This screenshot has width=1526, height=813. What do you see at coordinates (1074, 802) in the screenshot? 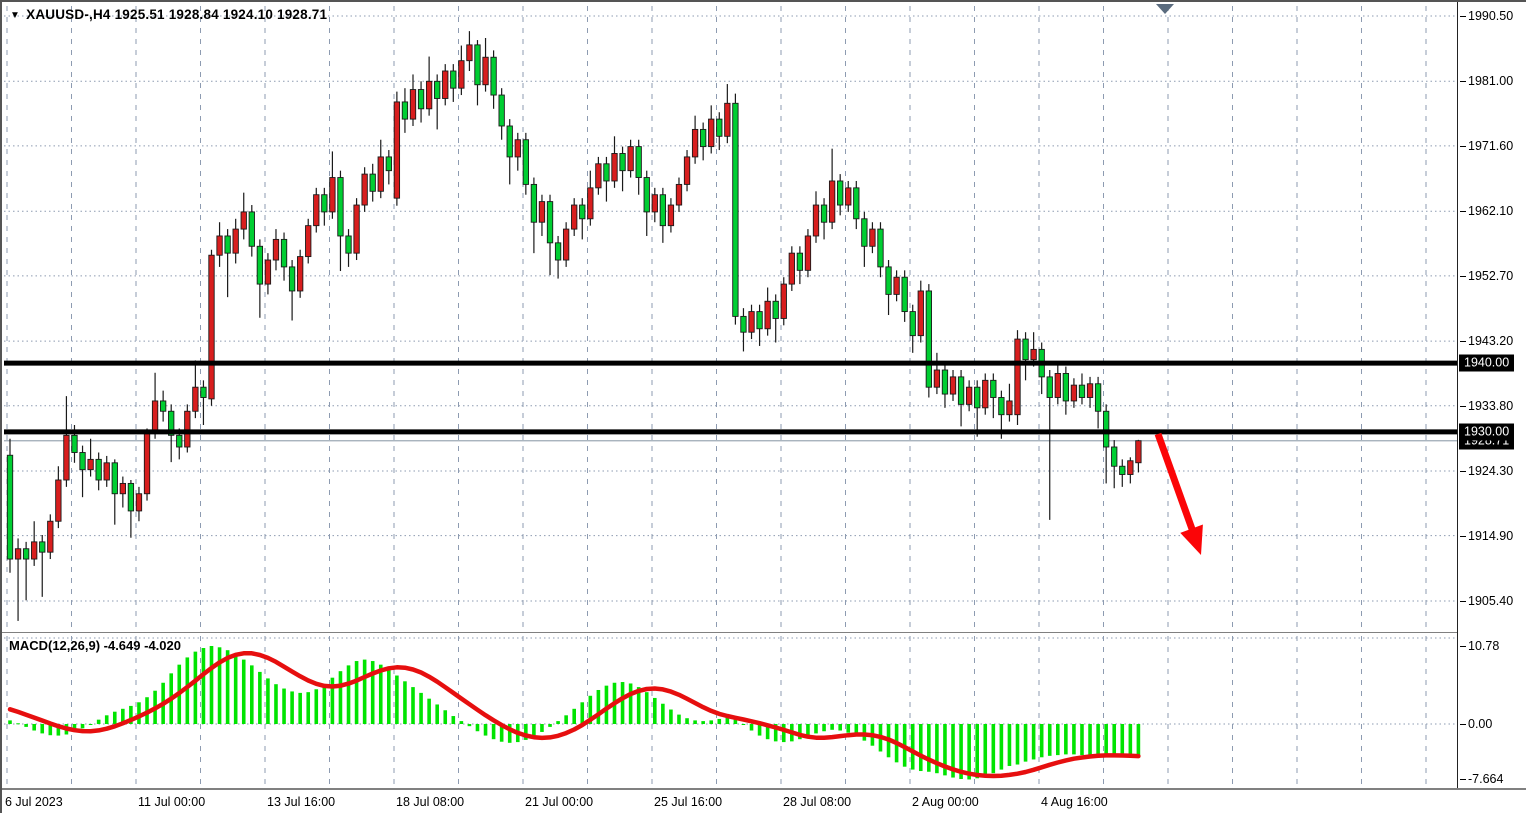
I see `time-tick-label: 4 Aug 16:00` at bounding box center [1074, 802].